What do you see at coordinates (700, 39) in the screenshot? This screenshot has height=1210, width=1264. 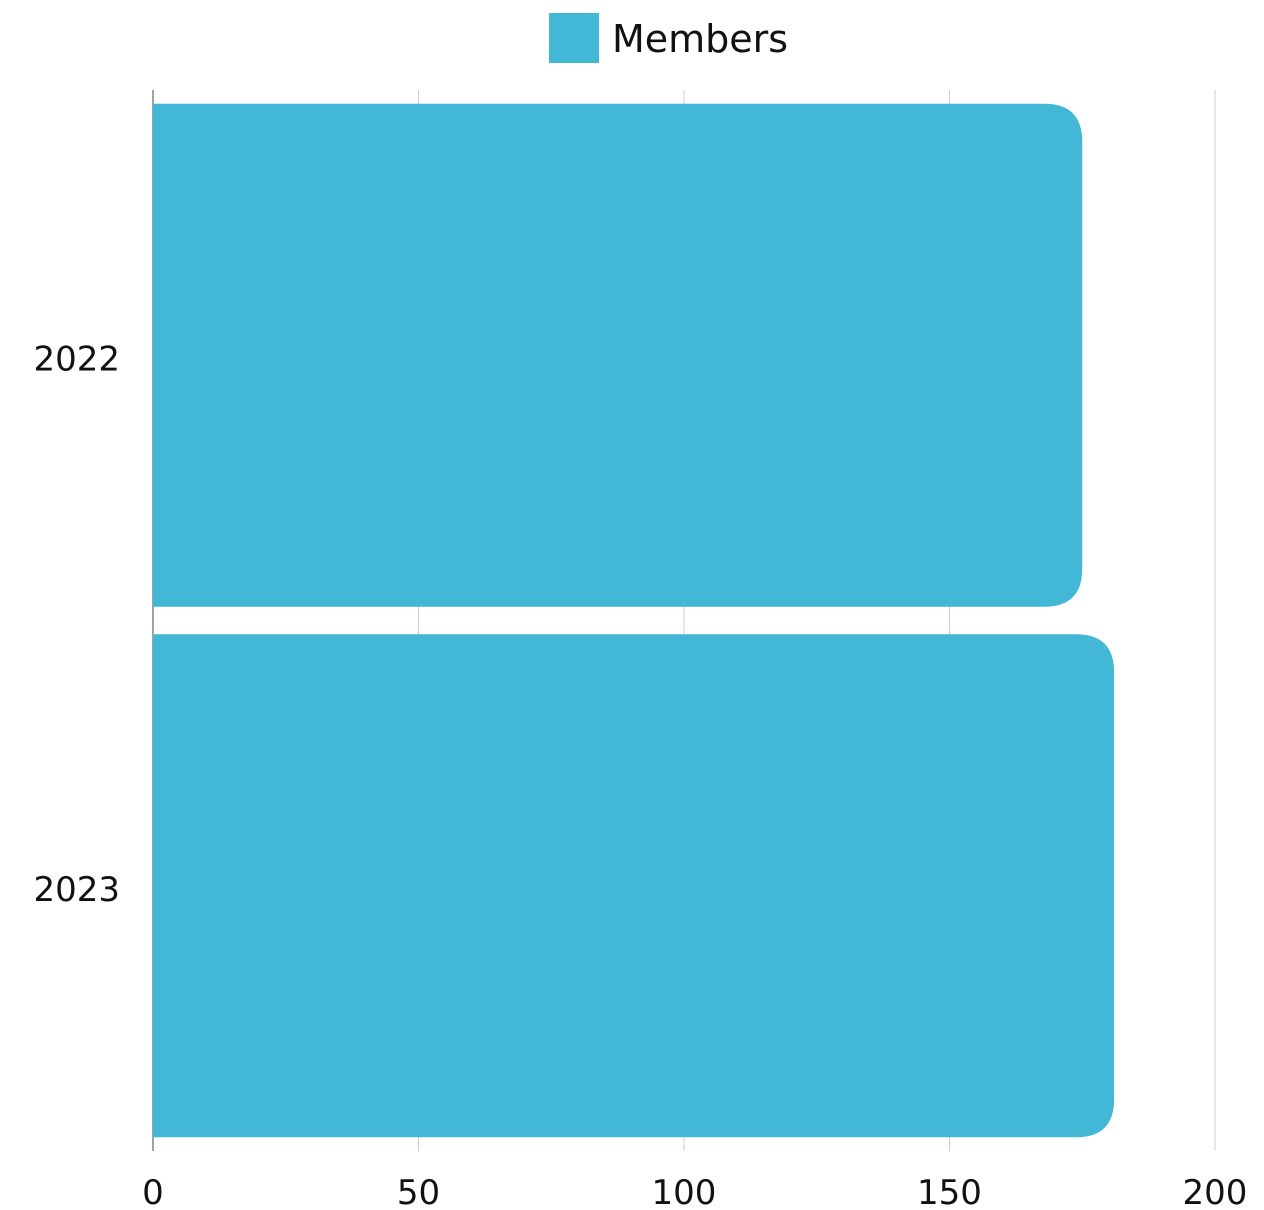 I see `legend-label-members: Members` at bounding box center [700, 39].